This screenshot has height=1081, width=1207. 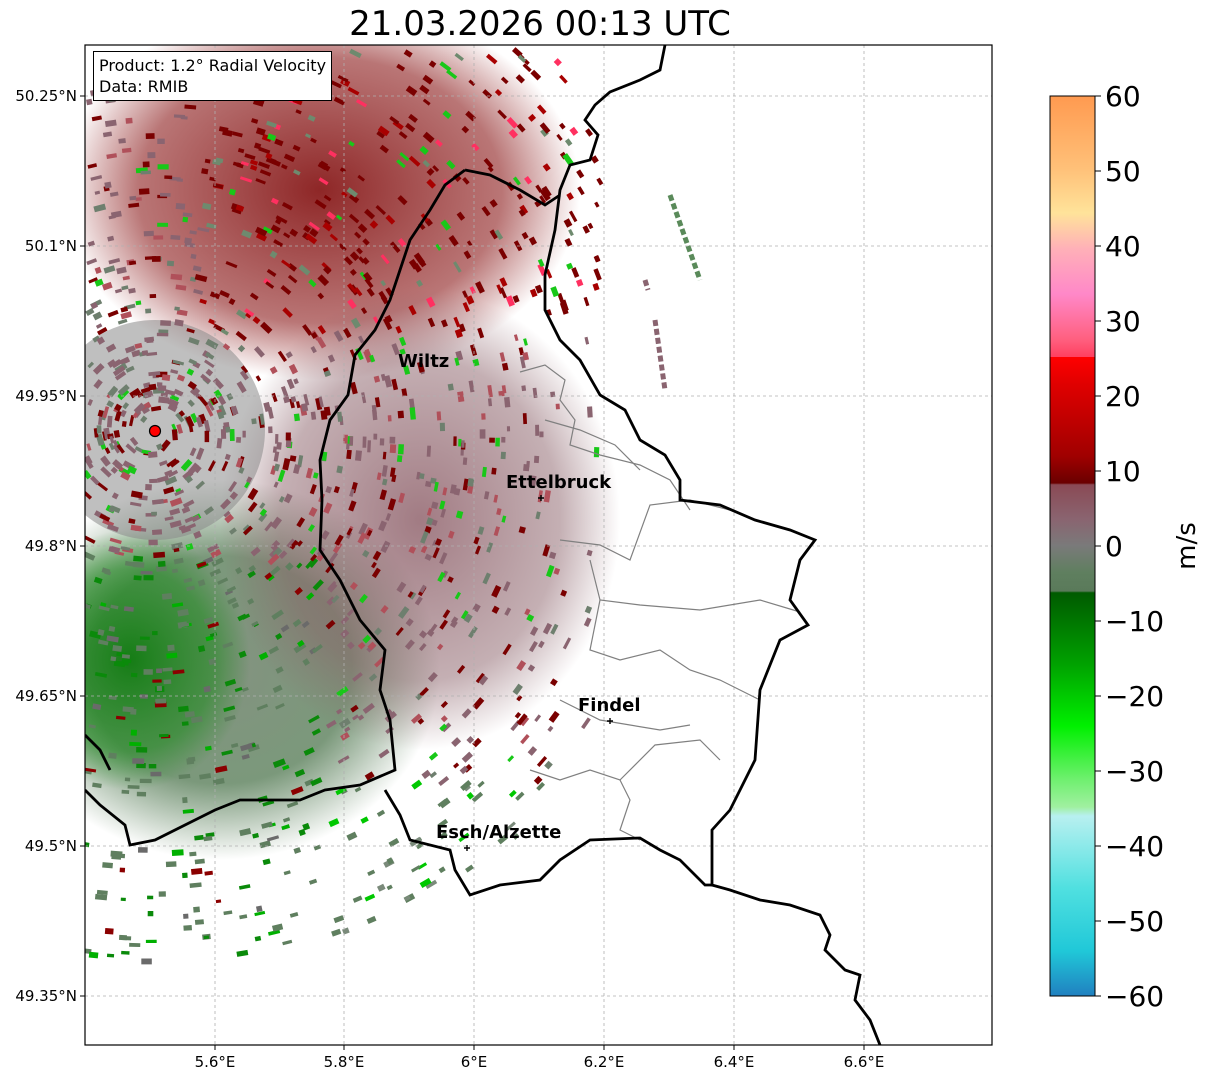 What do you see at coordinates (467, 848) in the screenshot?
I see `city-marker-esch` at bounding box center [467, 848].